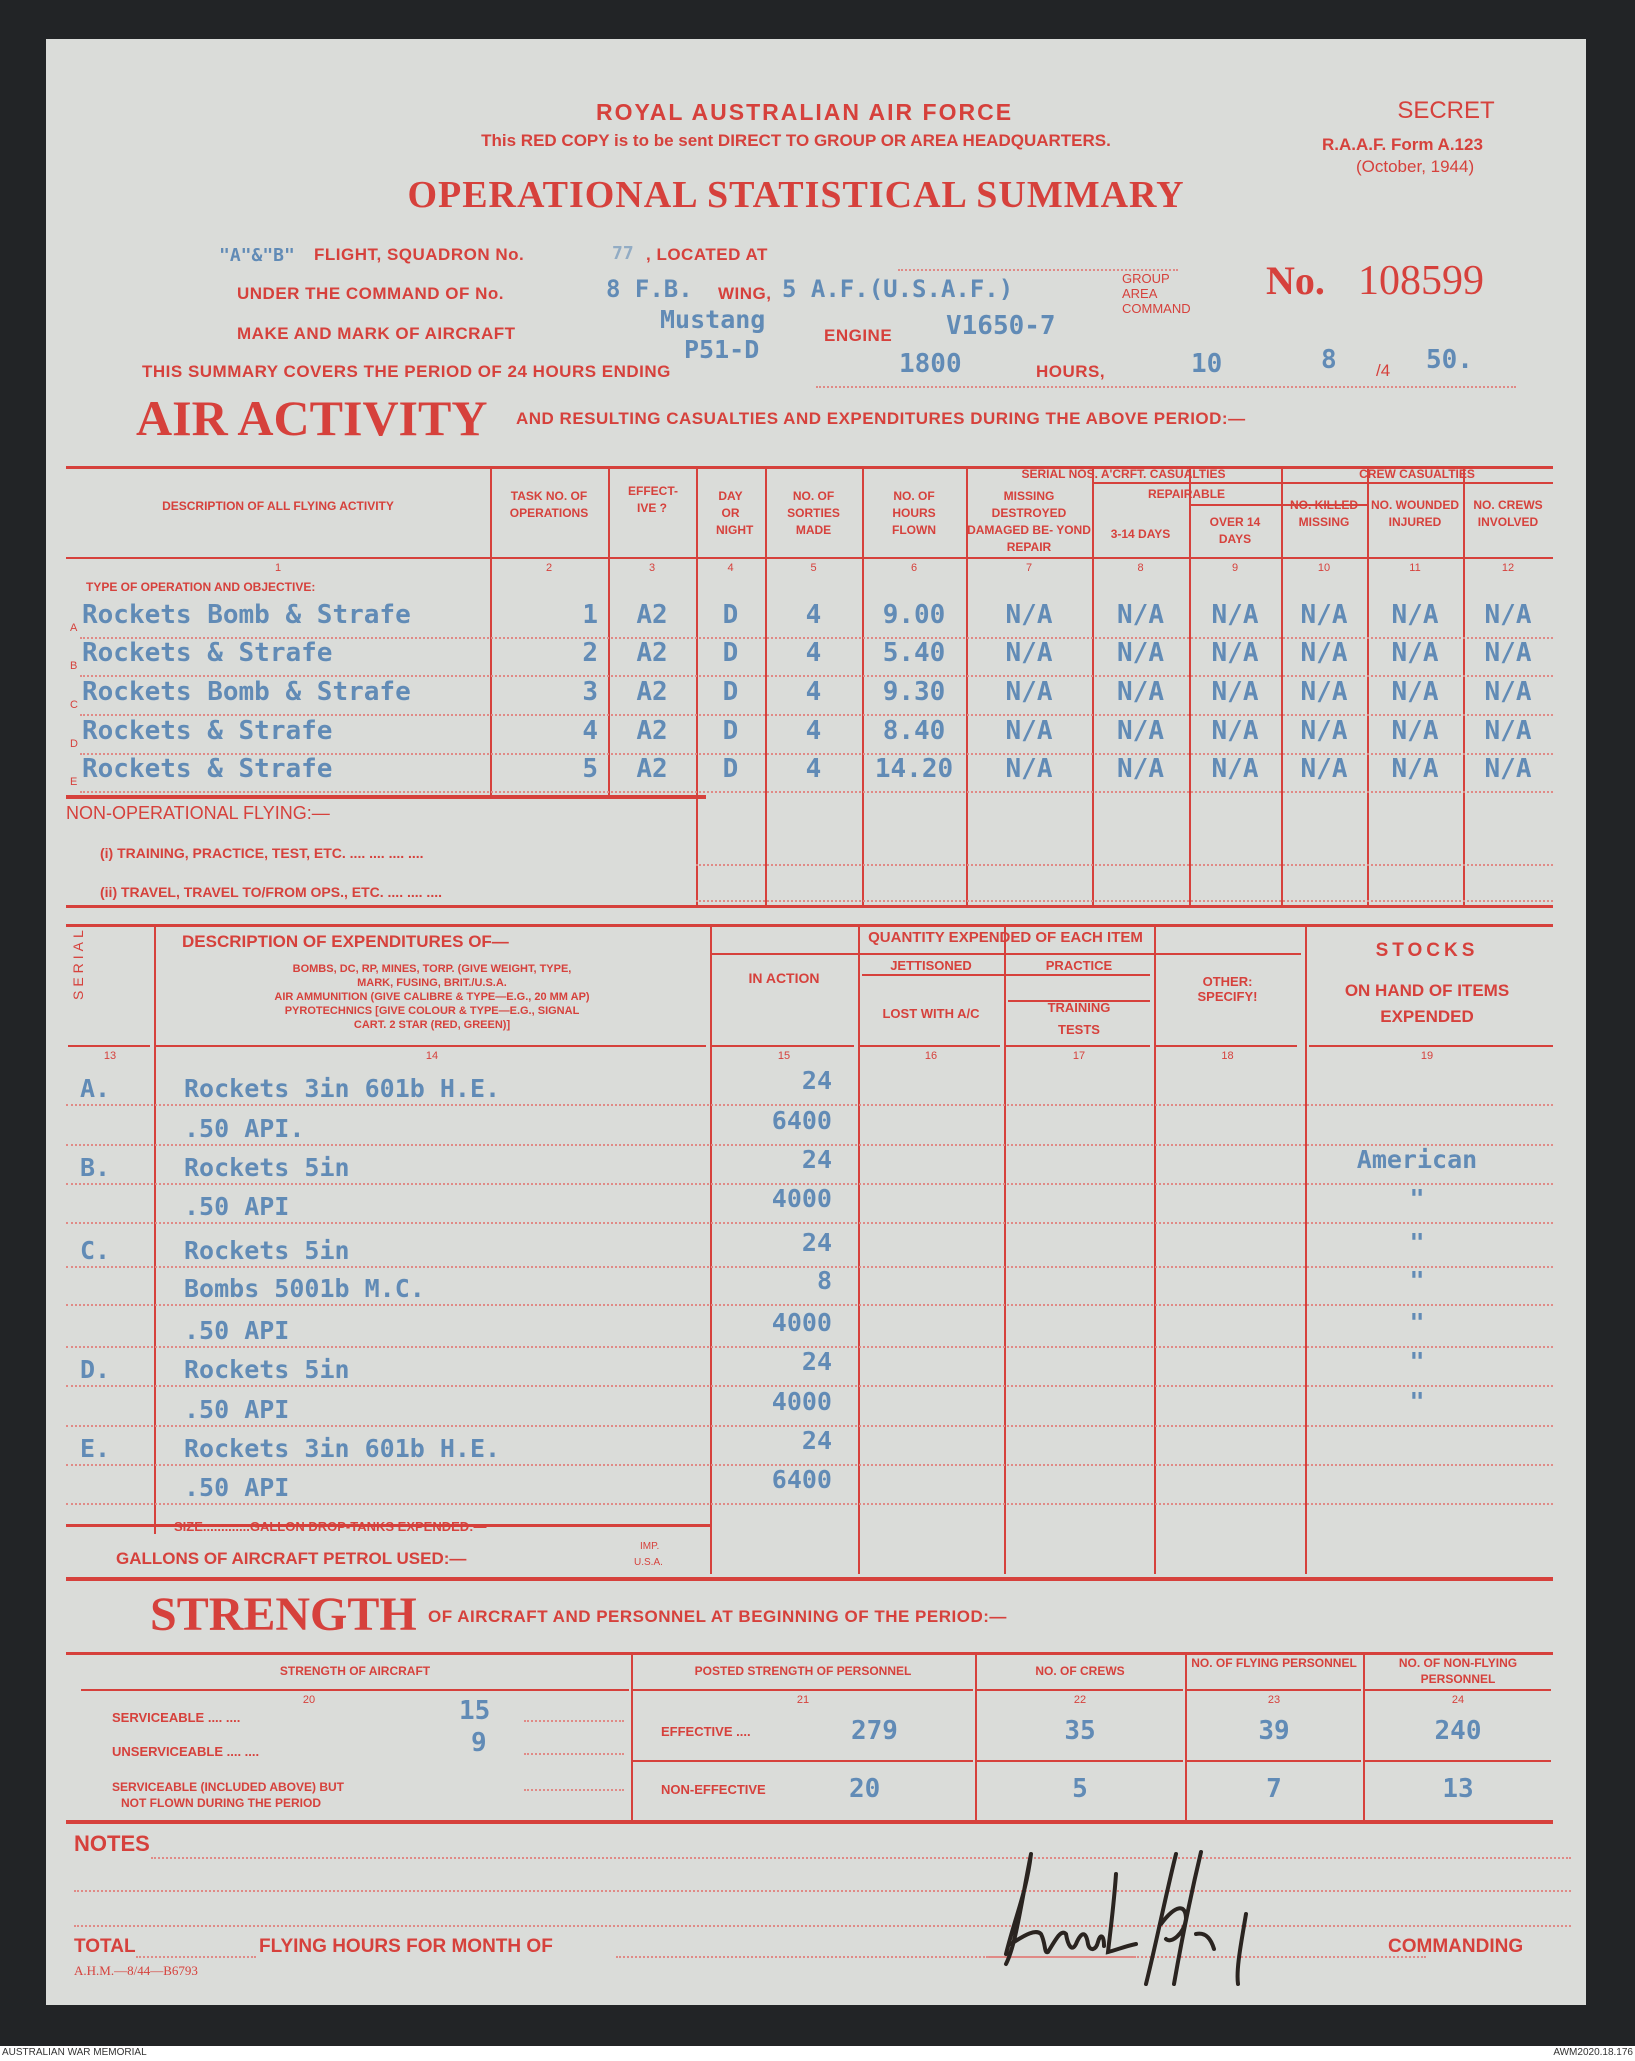 The height and width of the screenshot is (2061, 1635). Describe the element at coordinates (1227, 1056) in the screenshot. I see `column-number: 18` at that location.